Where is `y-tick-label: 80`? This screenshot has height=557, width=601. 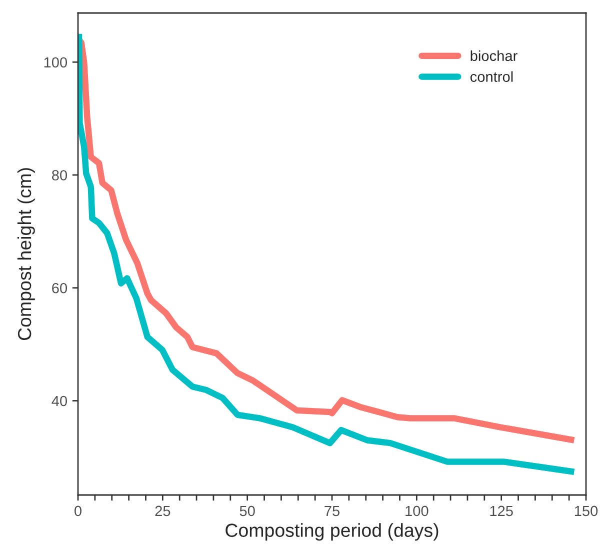
y-tick-label: 80 is located at coordinates (60, 175).